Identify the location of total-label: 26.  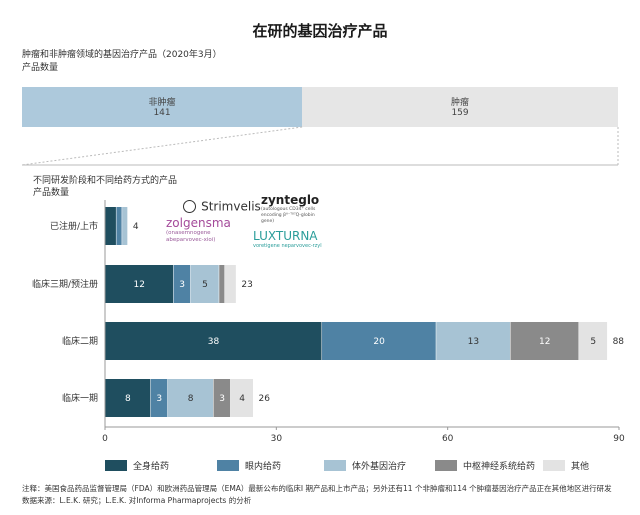
(264, 399).